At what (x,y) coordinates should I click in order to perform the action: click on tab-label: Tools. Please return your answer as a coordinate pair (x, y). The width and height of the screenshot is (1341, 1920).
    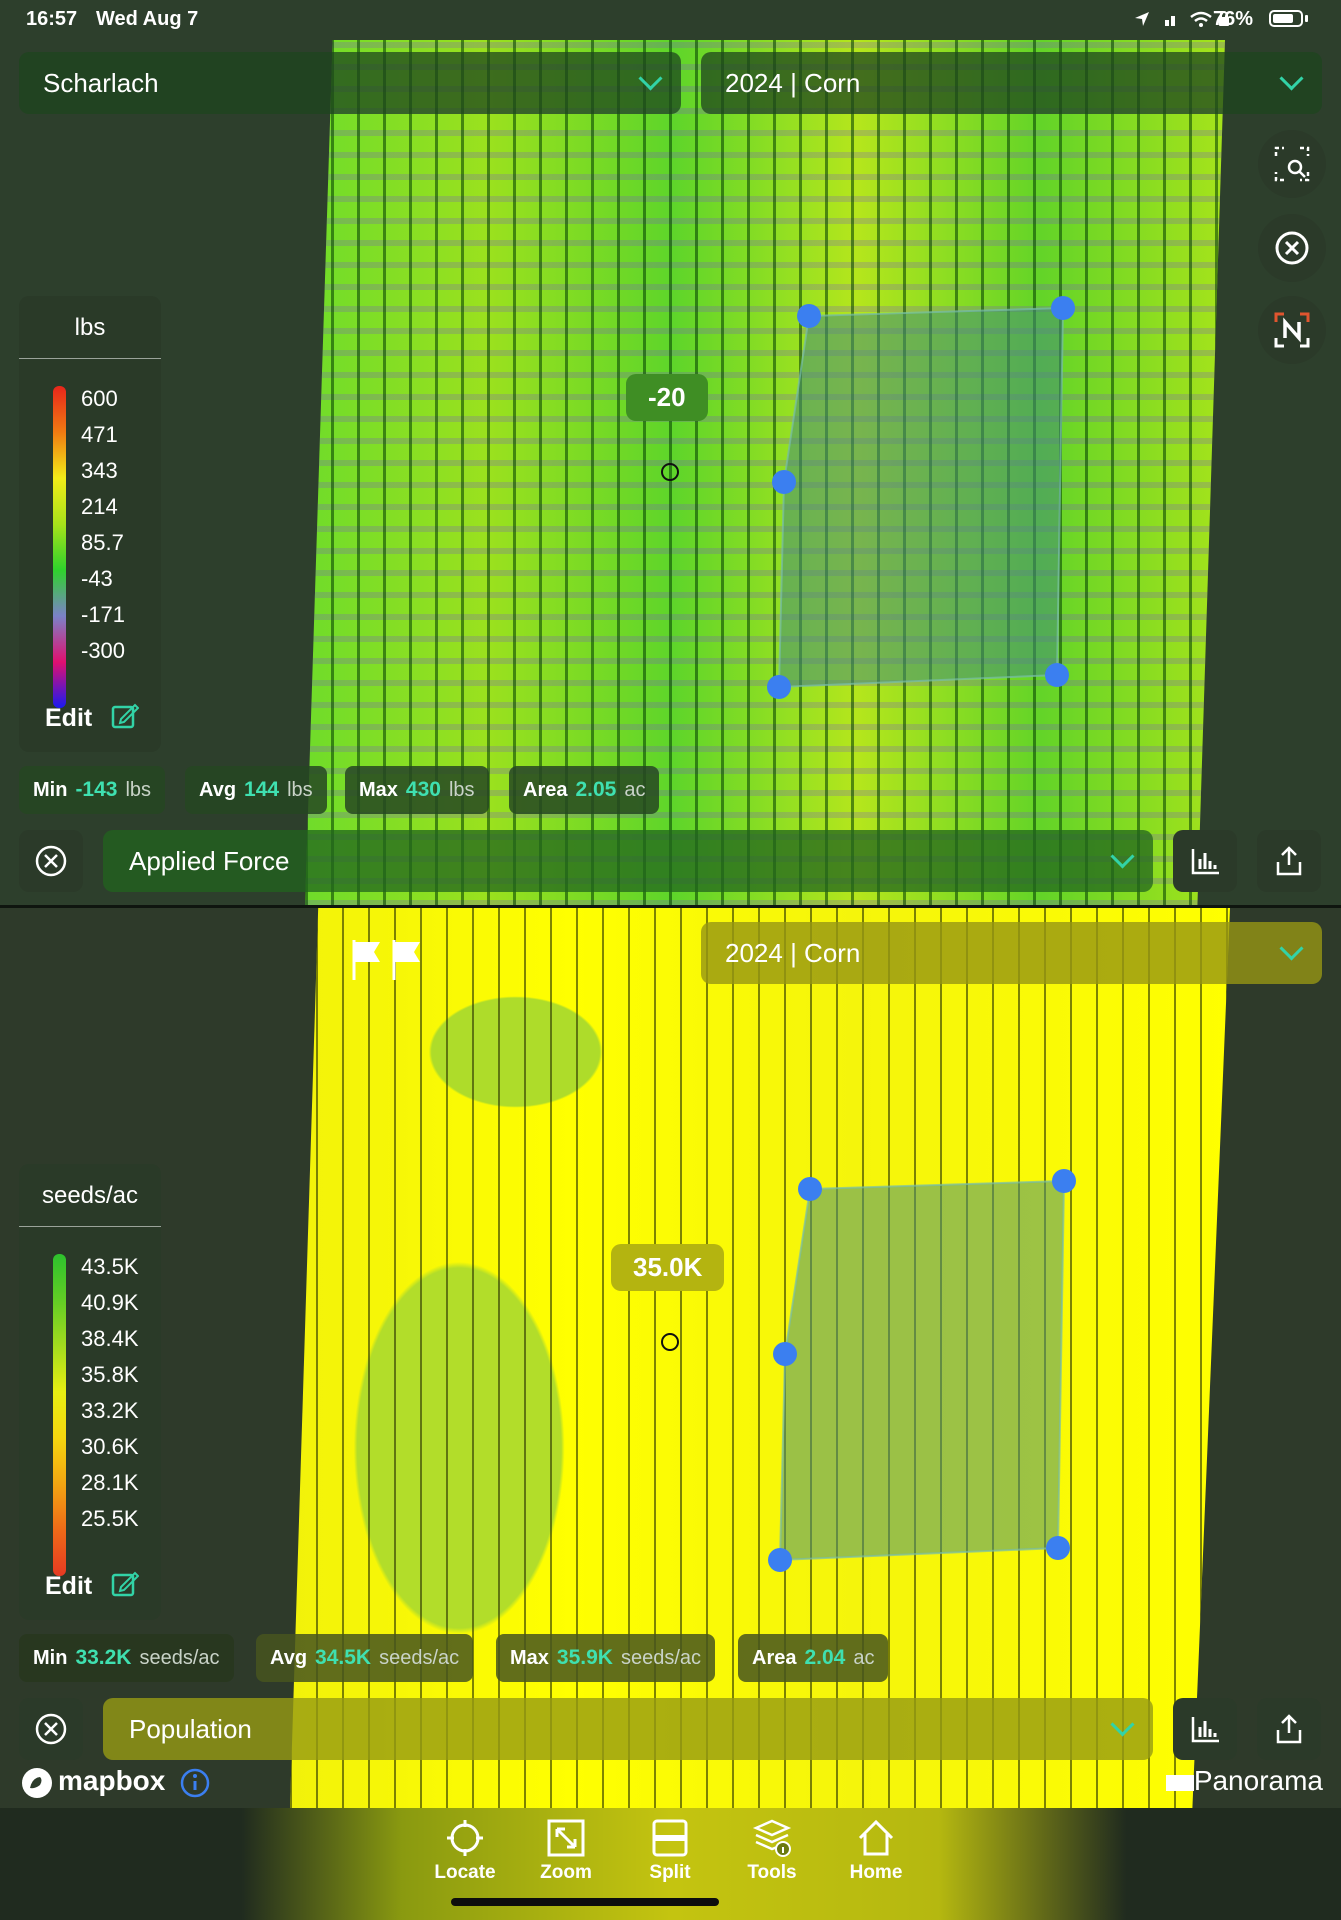
    Looking at the image, I should click on (772, 1872).